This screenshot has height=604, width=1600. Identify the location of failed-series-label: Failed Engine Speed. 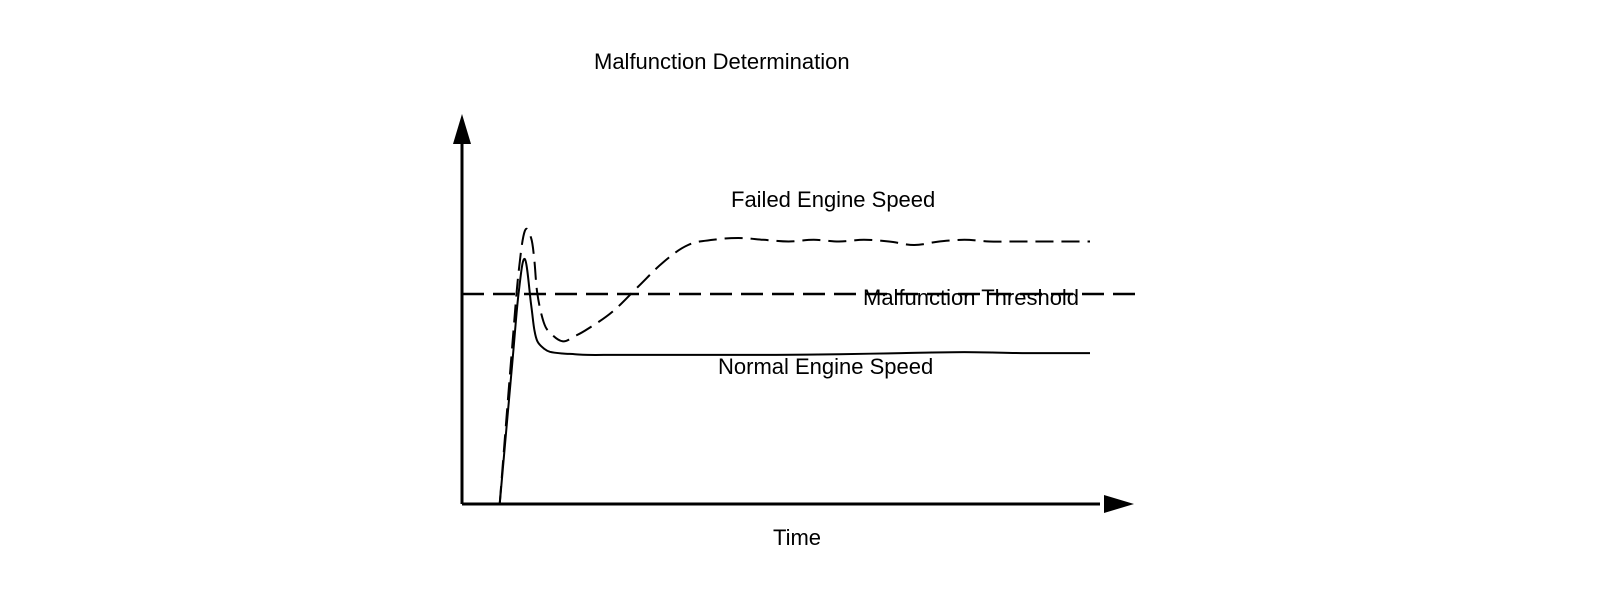
(833, 199).